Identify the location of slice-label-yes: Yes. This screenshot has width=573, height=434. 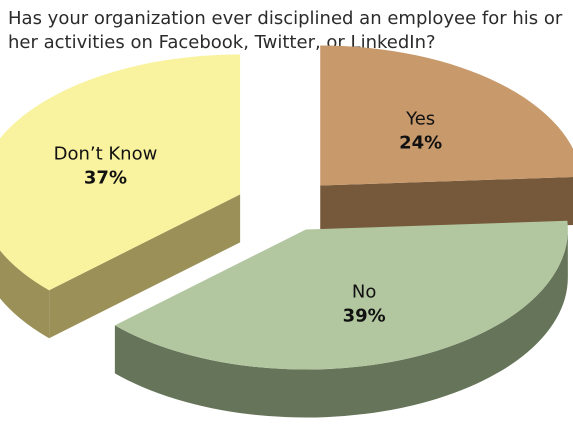
(420, 118).